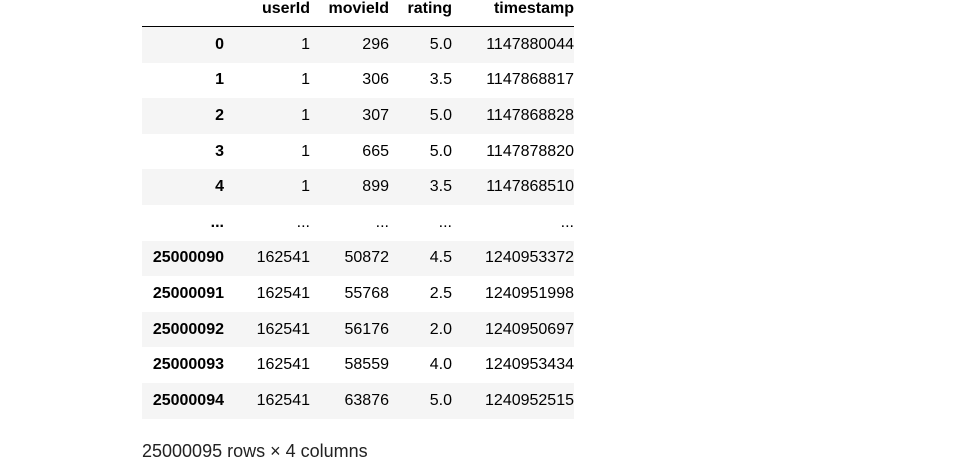 The height and width of the screenshot is (467, 973). What do you see at coordinates (219, 151) in the screenshot?
I see `row-index: 3` at bounding box center [219, 151].